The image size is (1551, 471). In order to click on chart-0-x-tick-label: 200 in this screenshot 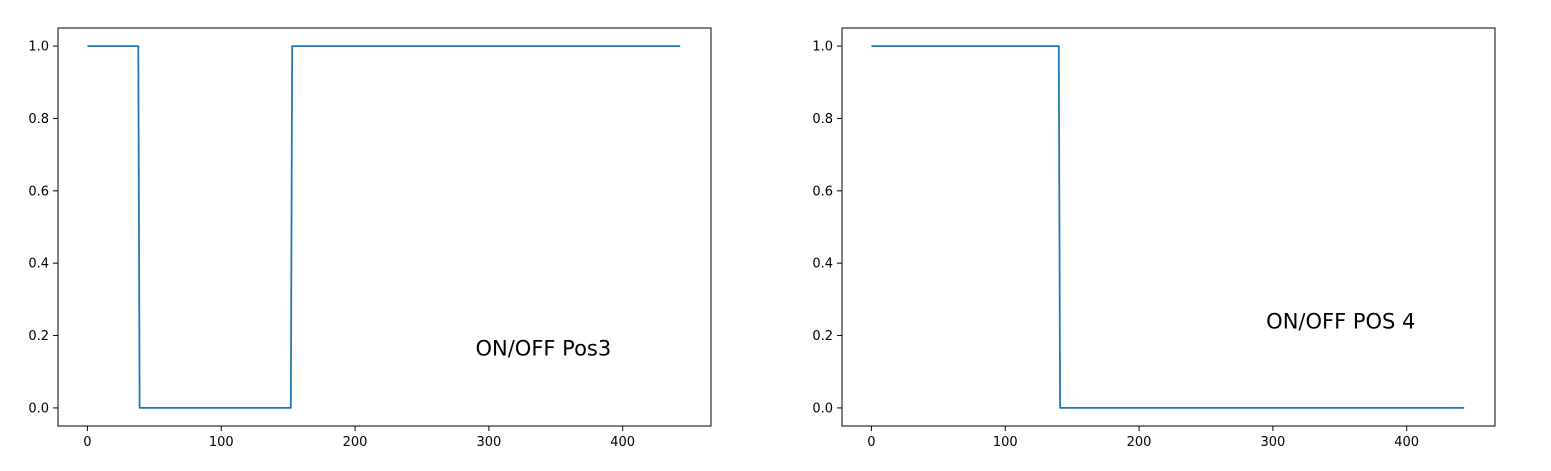, I will do `click(355, 442)`.